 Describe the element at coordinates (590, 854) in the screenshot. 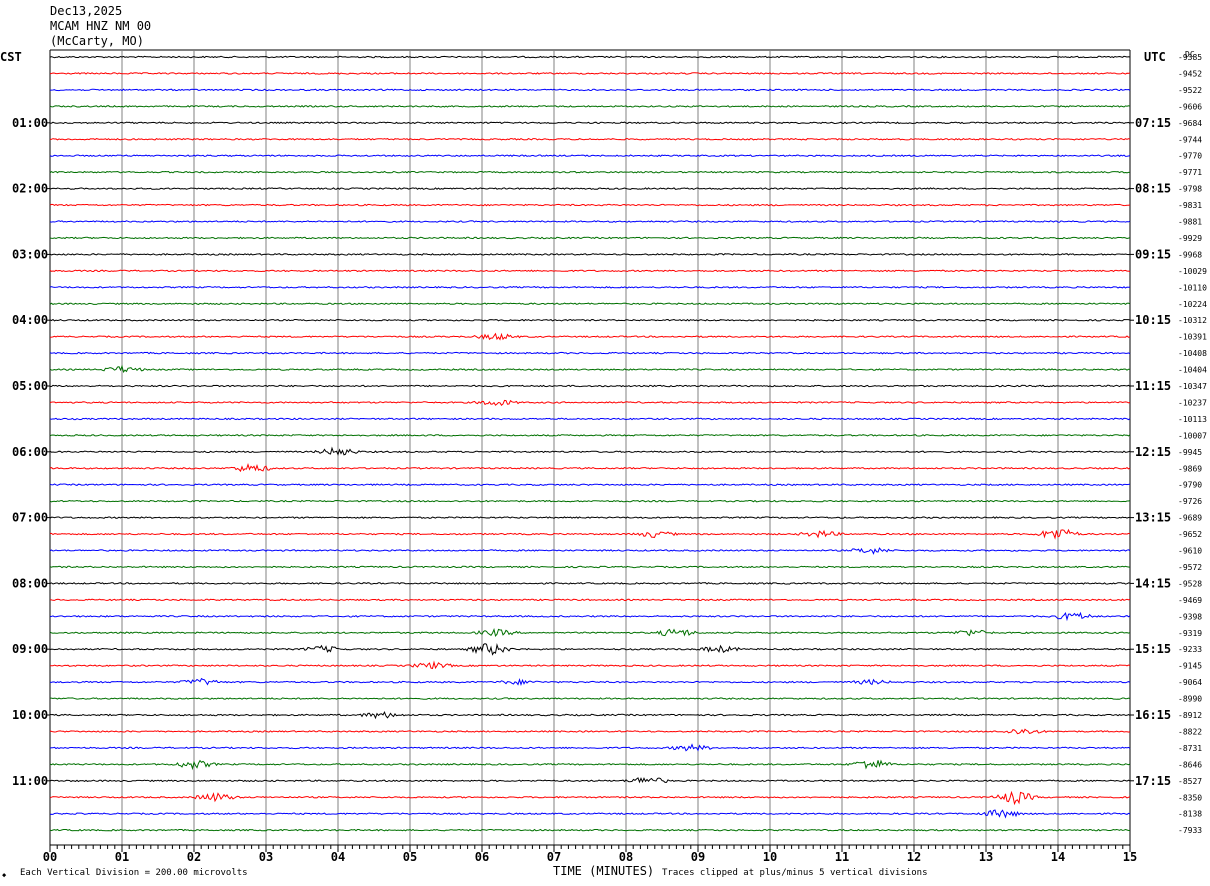

I see `x-axis: 00 01 02 03 04 05 06 07 08 09 10 11 12 13 14 15` at that location.